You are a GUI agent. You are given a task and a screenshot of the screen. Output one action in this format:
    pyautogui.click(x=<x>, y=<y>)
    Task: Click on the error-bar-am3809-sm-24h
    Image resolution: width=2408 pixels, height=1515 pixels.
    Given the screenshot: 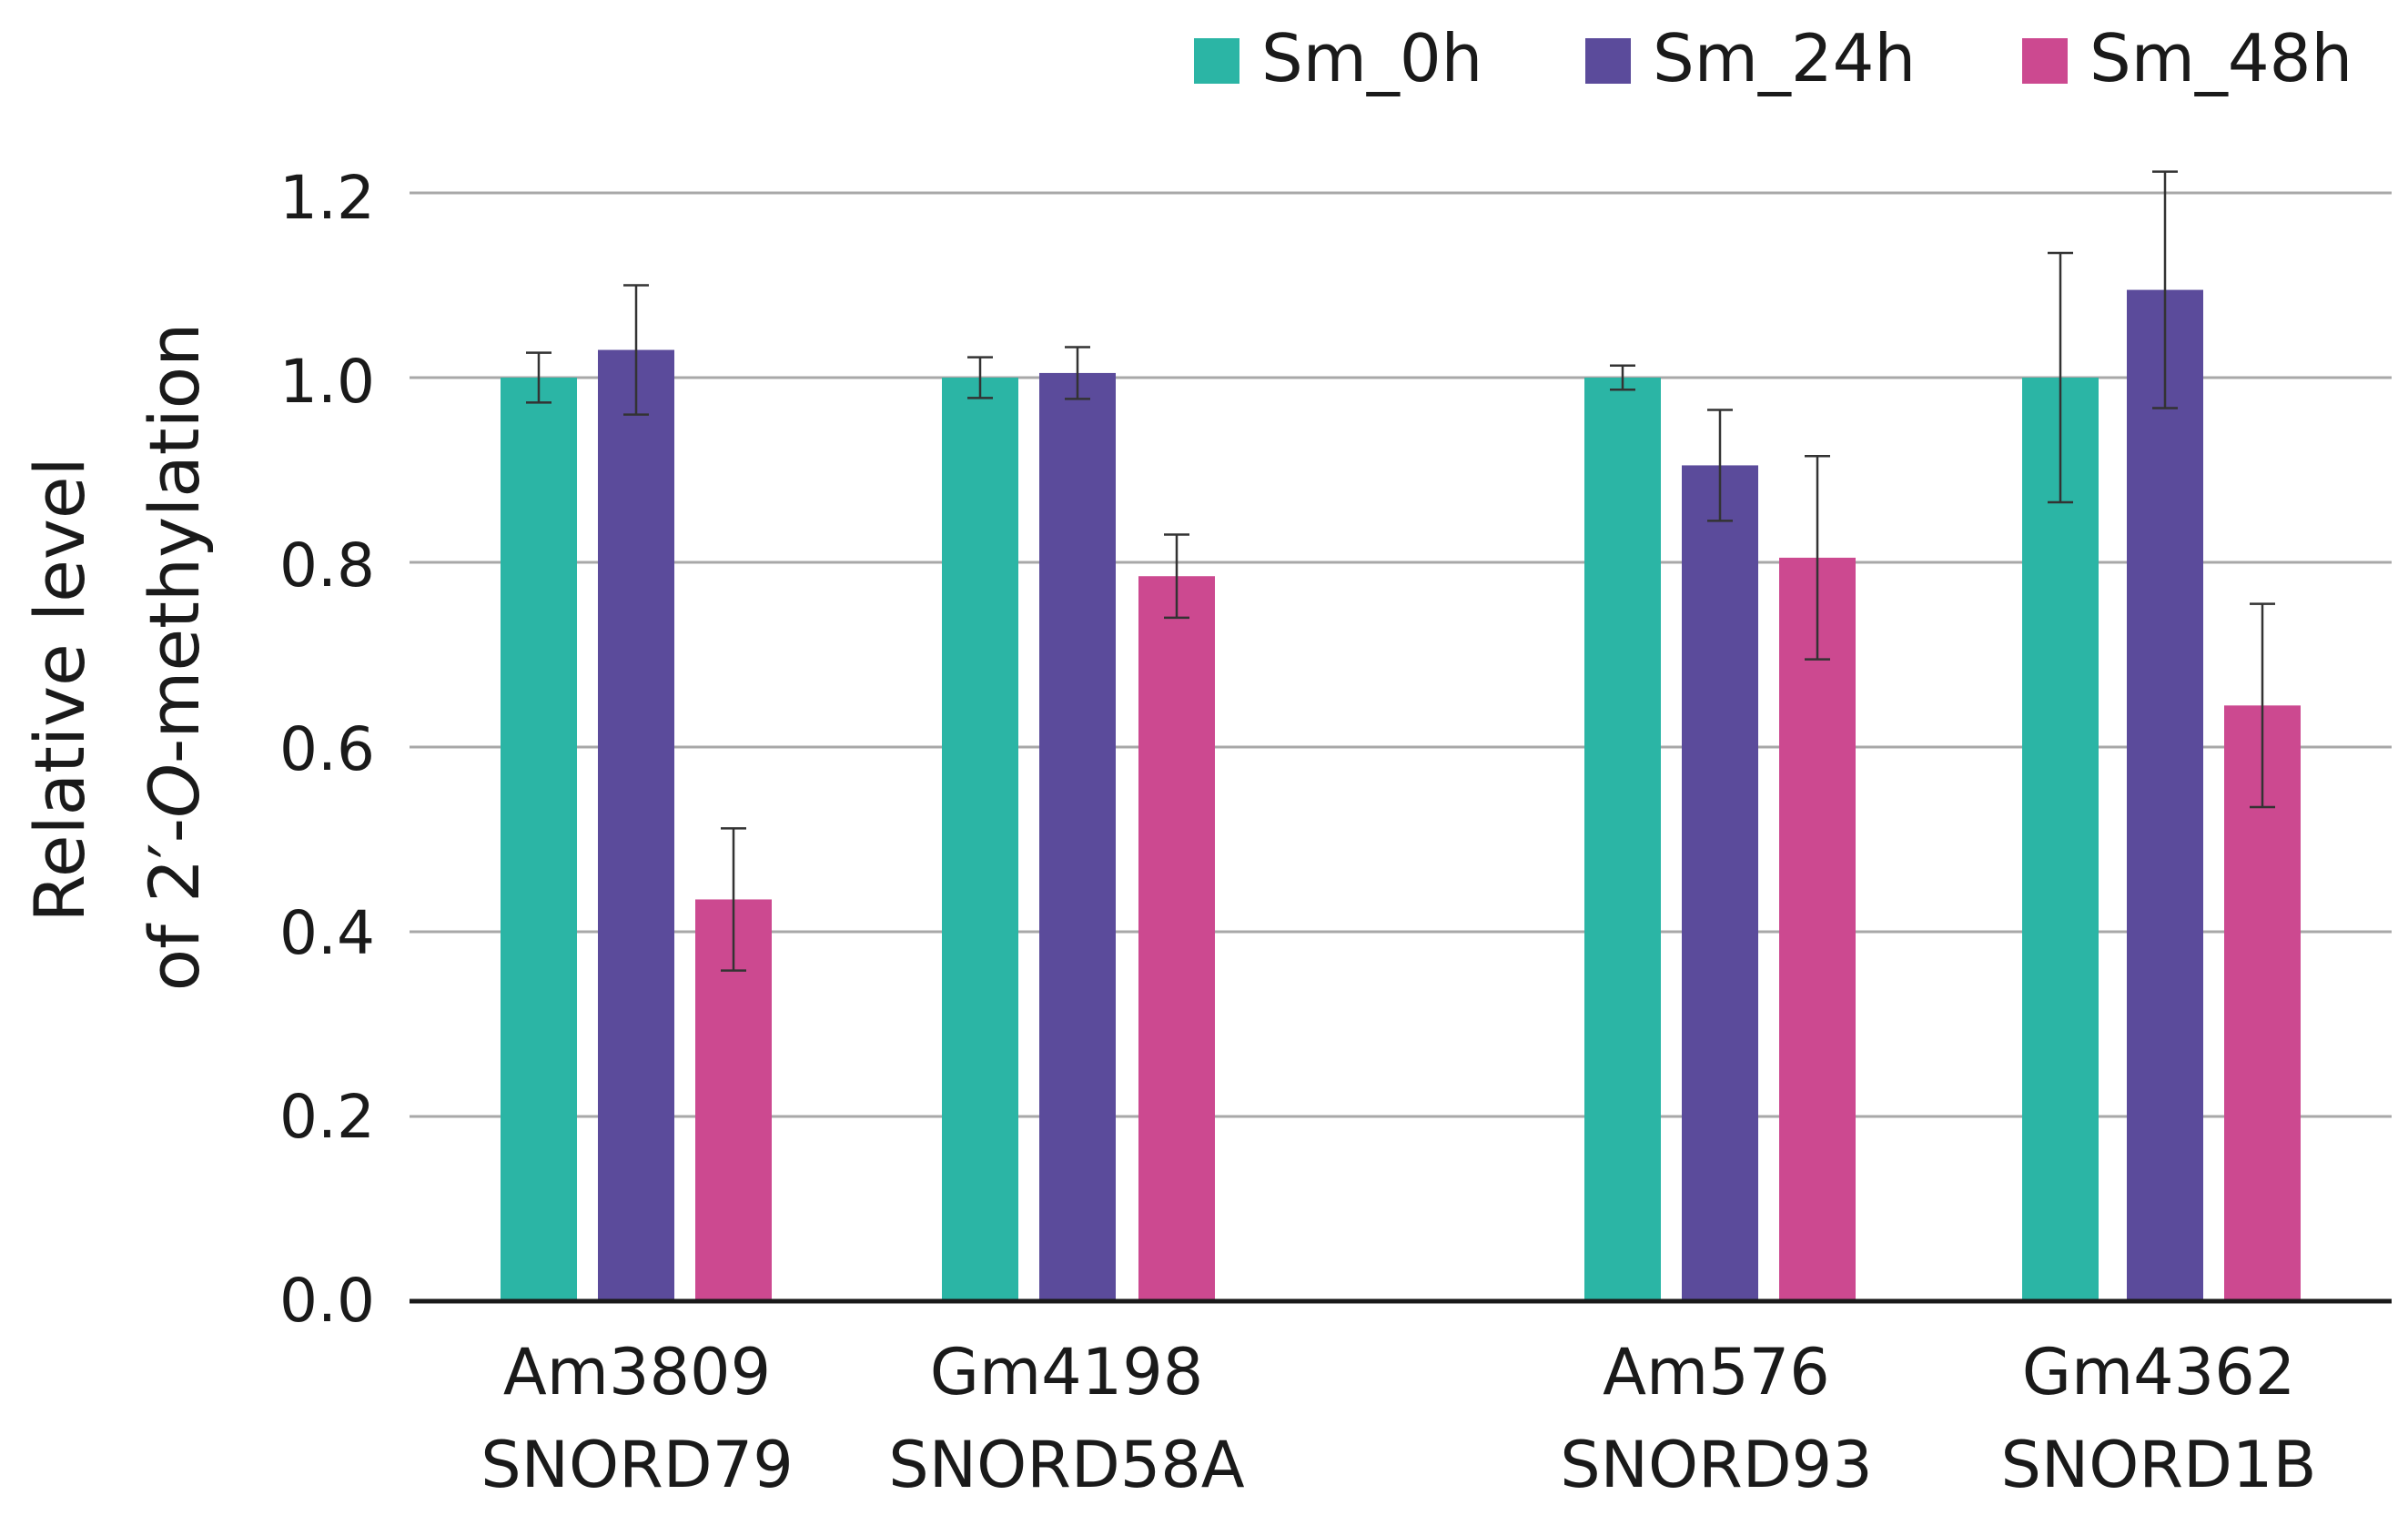 What is the action you would take?
    pyautogui.click(x=636, y=350)
    